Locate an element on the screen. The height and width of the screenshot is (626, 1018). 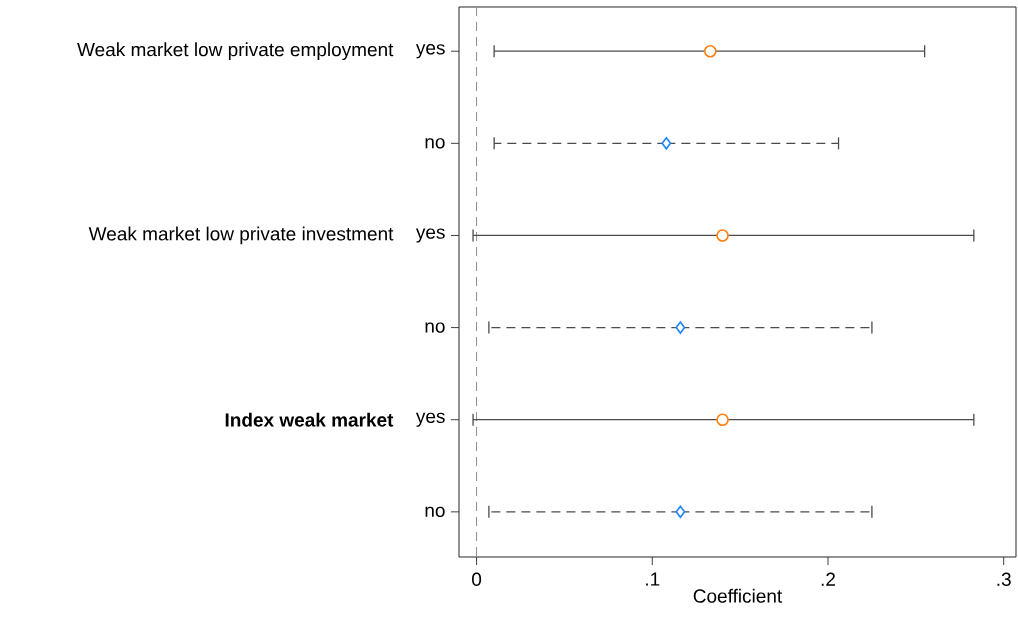
text: Index weak market is located at coordinates (309, 419).